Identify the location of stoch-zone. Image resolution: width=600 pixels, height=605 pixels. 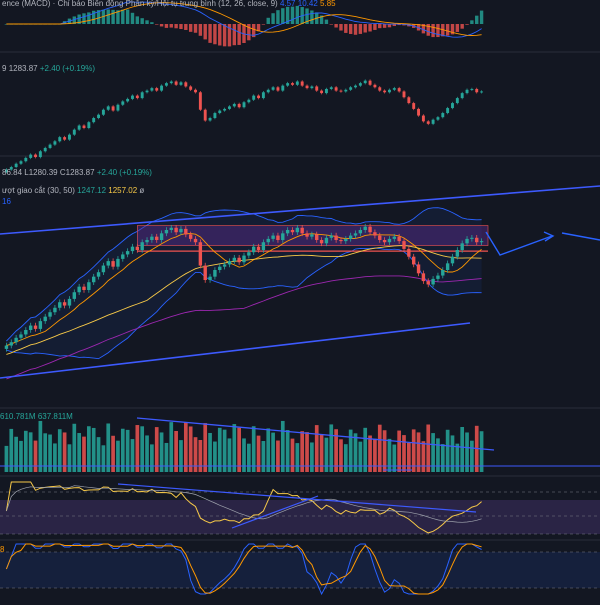
(300, 570).